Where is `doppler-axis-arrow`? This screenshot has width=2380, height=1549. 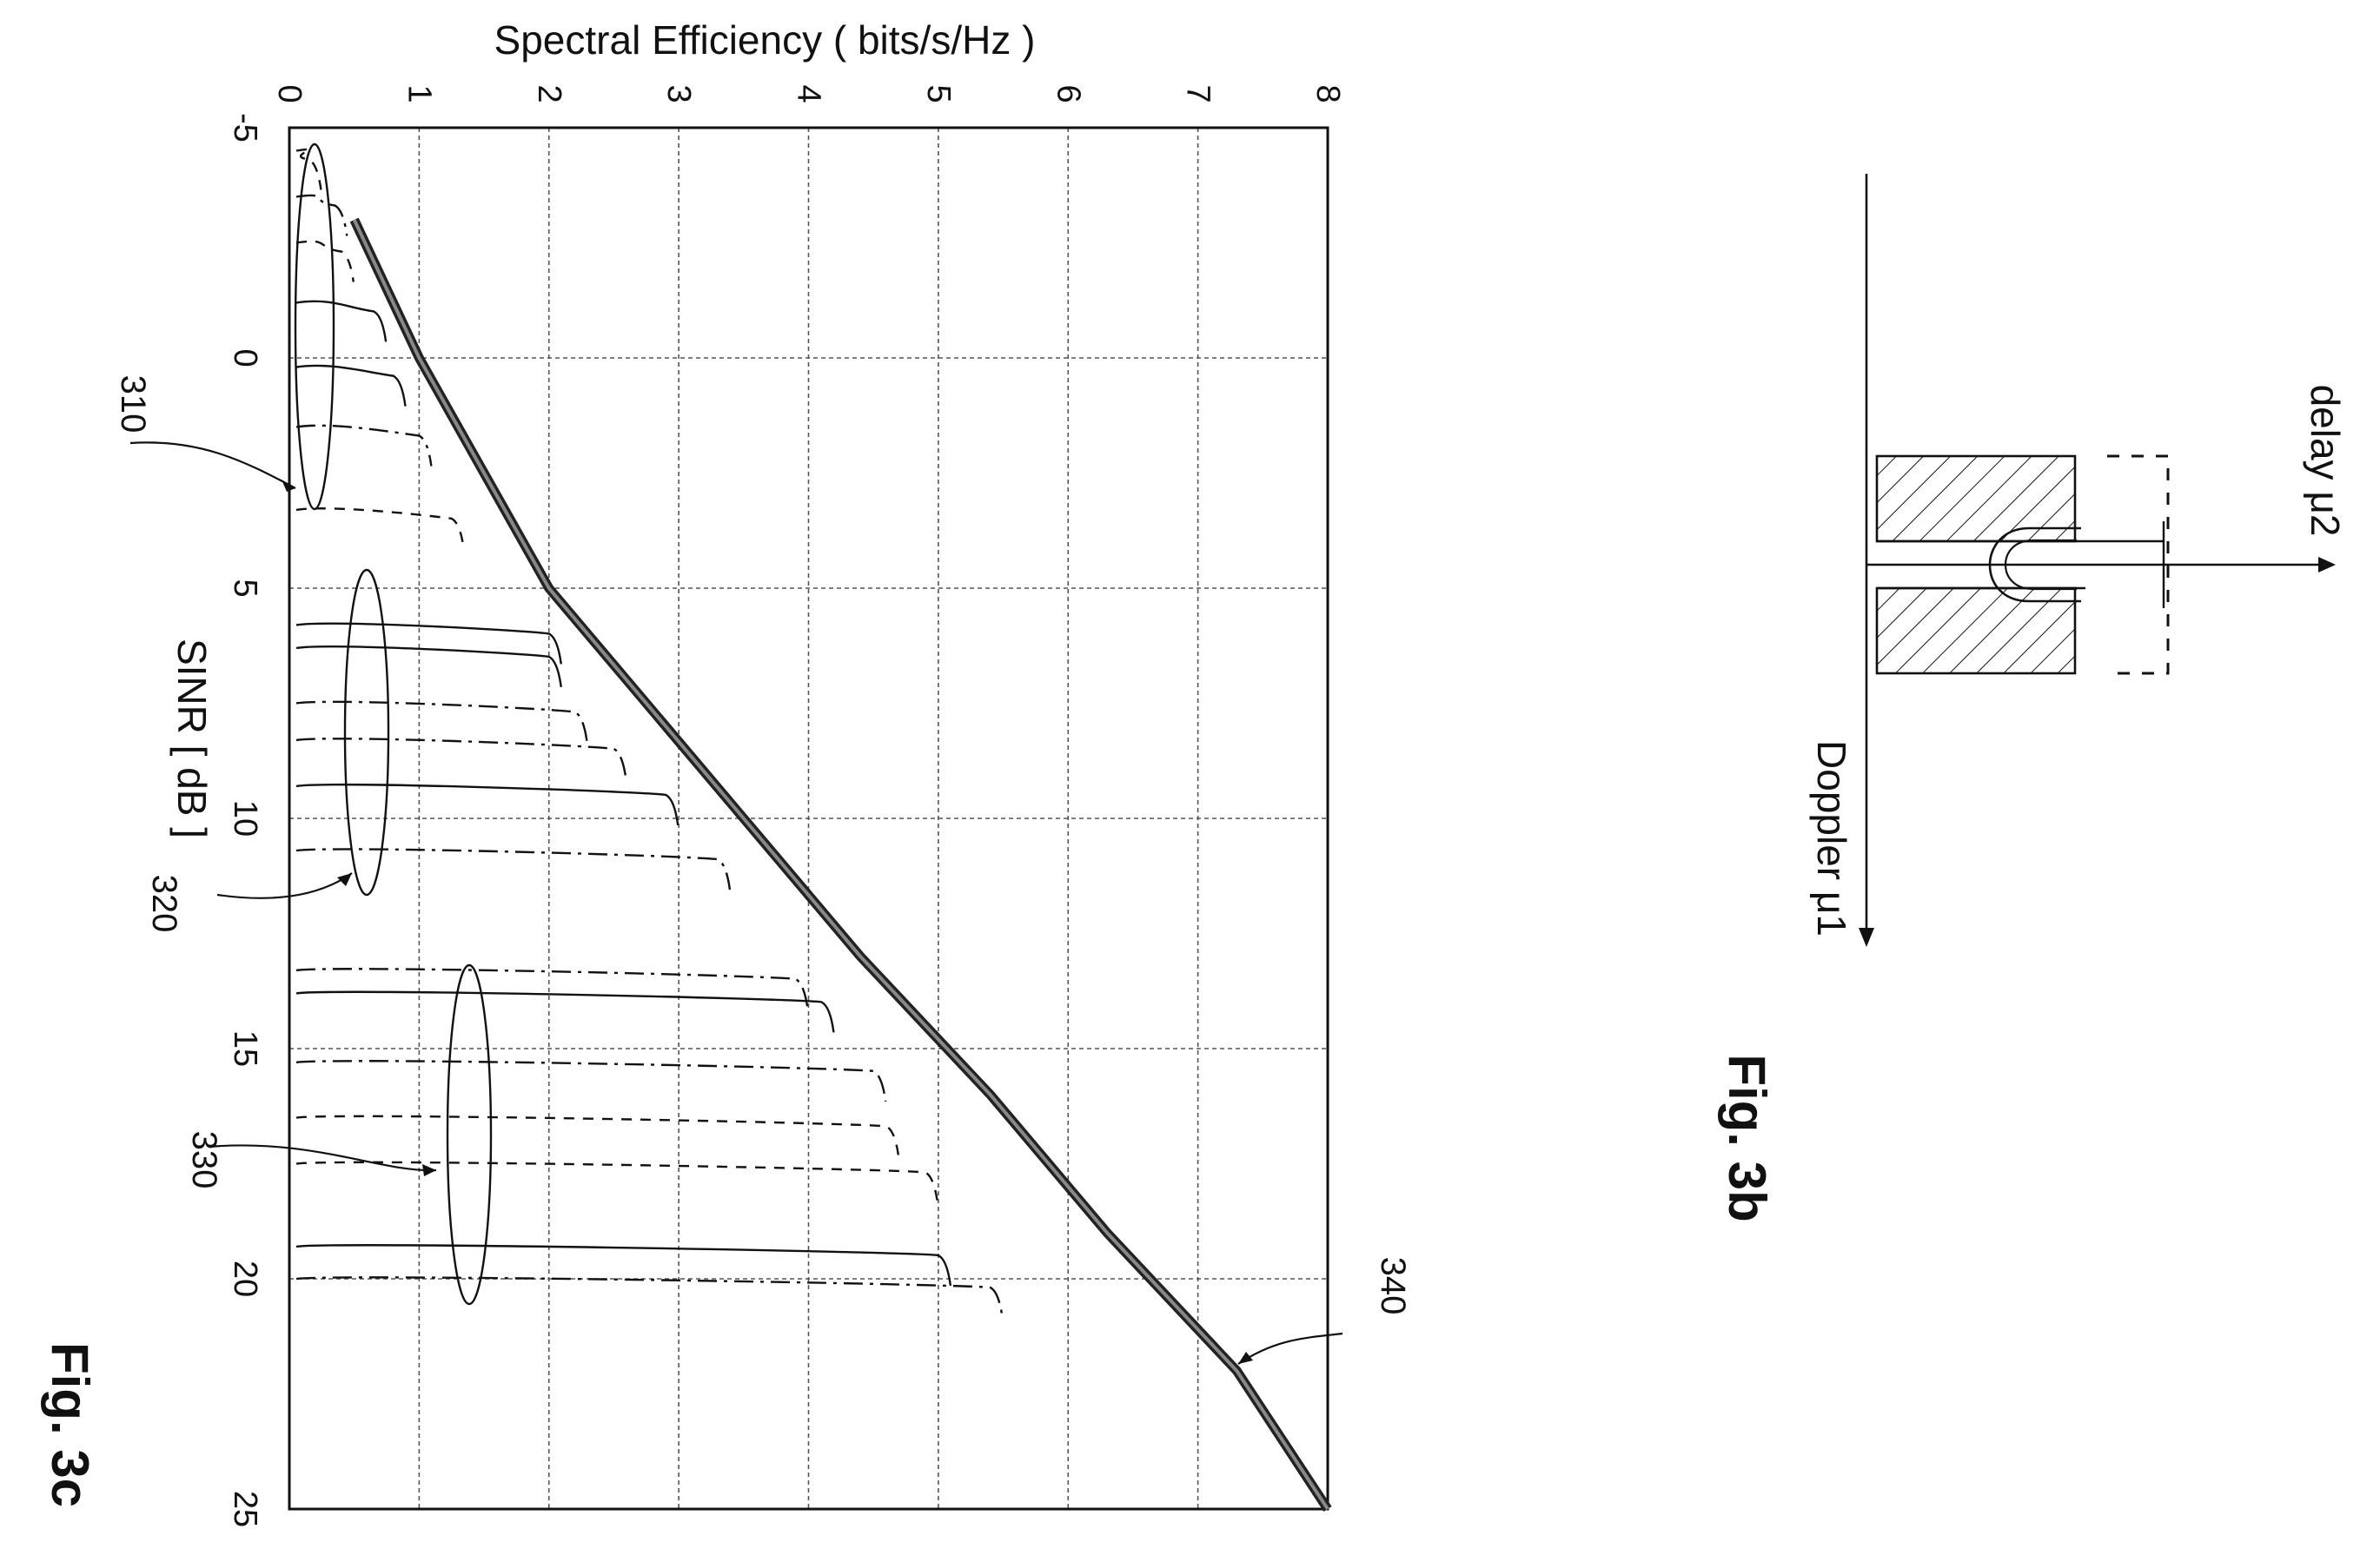 doppler-axis-arrow is located at coordinates (1866, 937).